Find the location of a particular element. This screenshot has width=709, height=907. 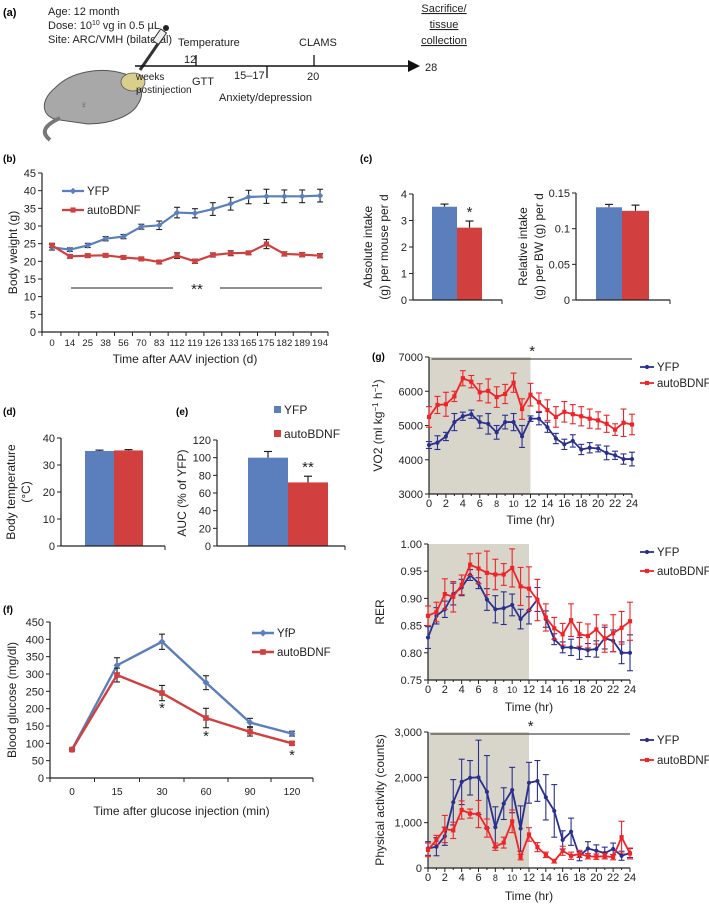

y-axis-label: (g) per BW (g) per d is located at coordinates (539, 246).